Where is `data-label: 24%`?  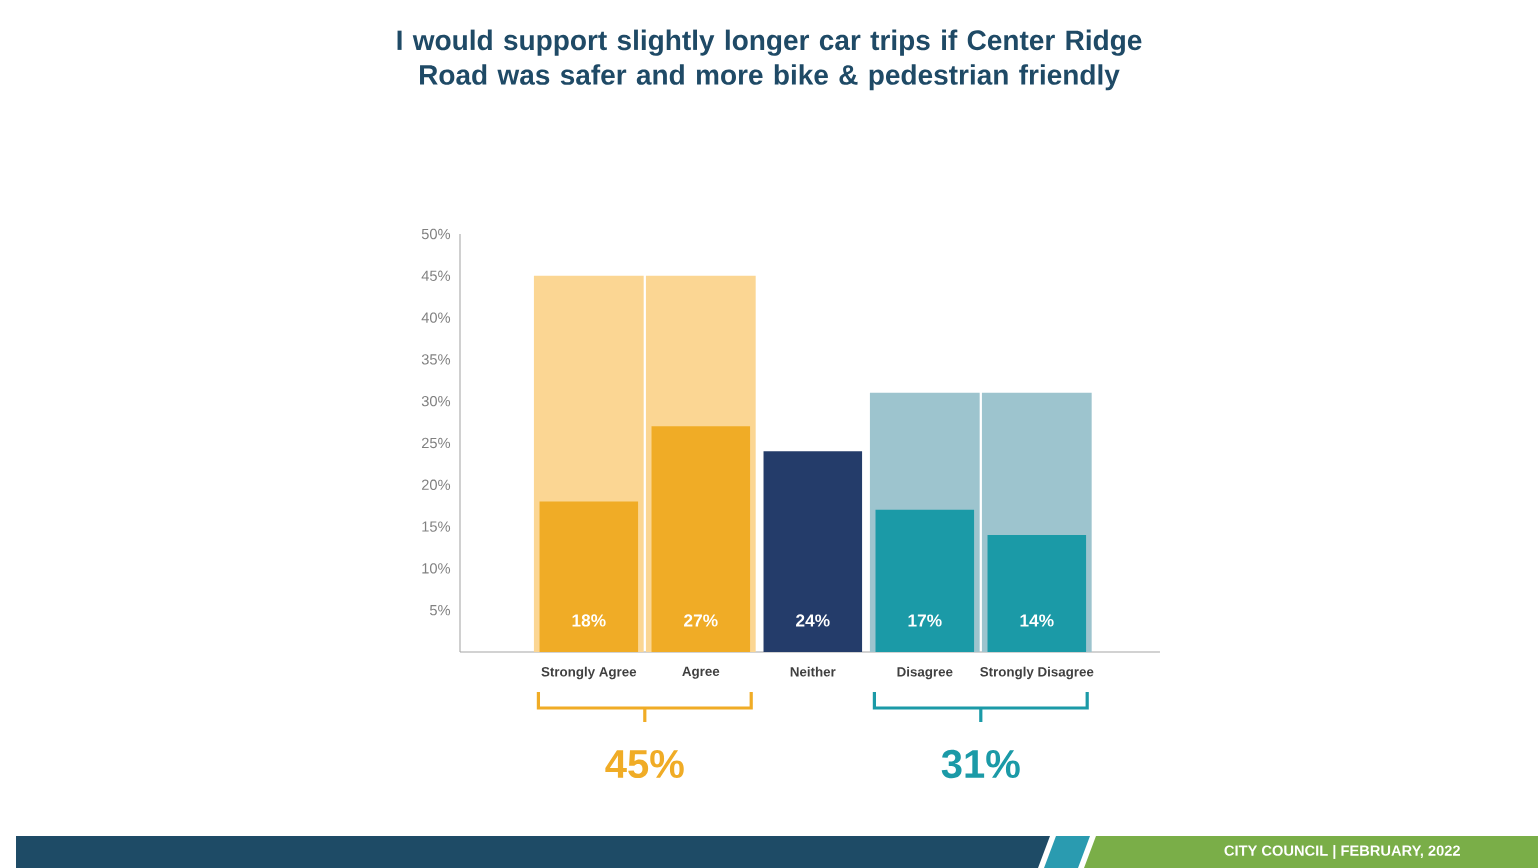
data-label: 24% is located at coordinates (813, 620).